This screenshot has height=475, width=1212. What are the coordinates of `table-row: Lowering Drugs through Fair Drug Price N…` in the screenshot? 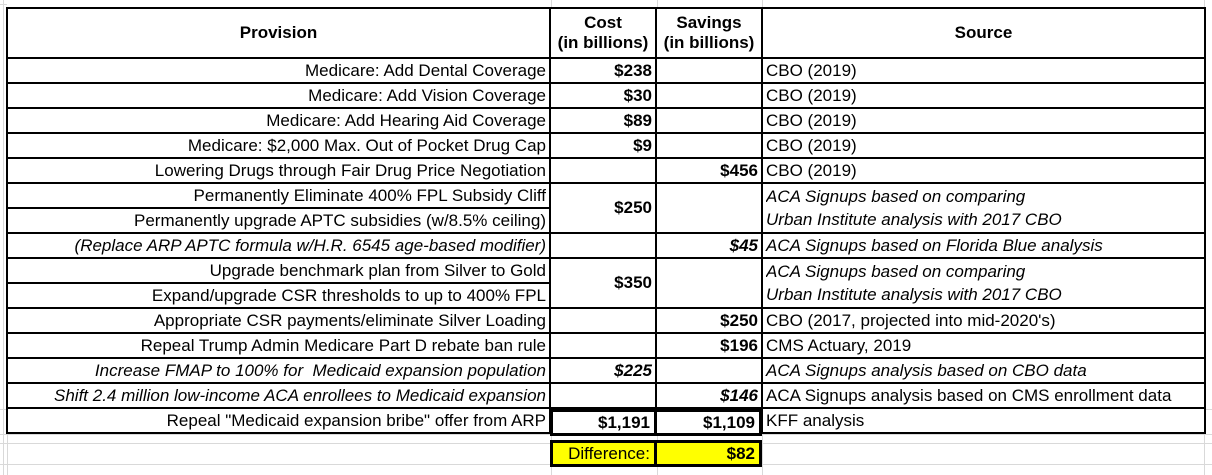 It's located at (606, 170).